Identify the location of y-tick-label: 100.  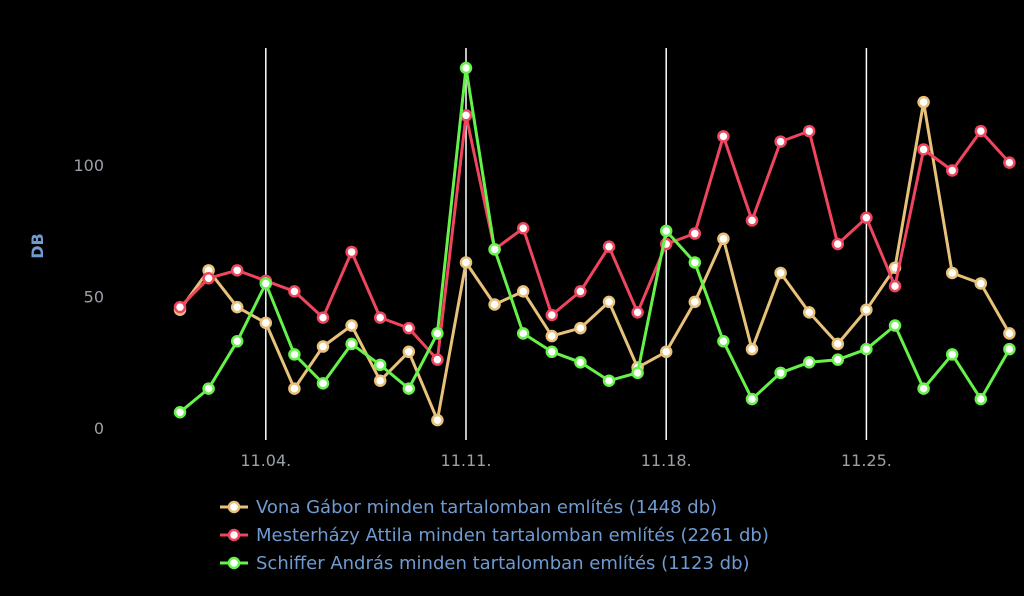
(88, 165).